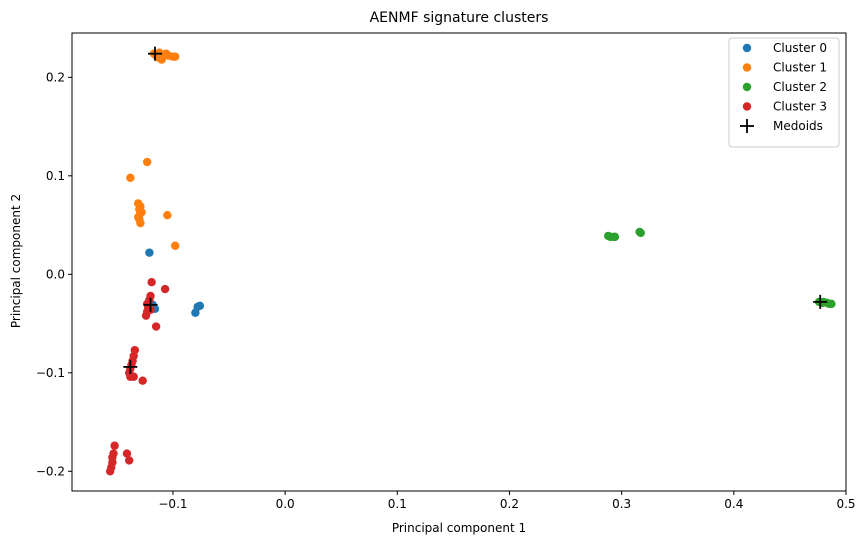  I want to click on x-tick-label: 0.1, so click(397, 504).